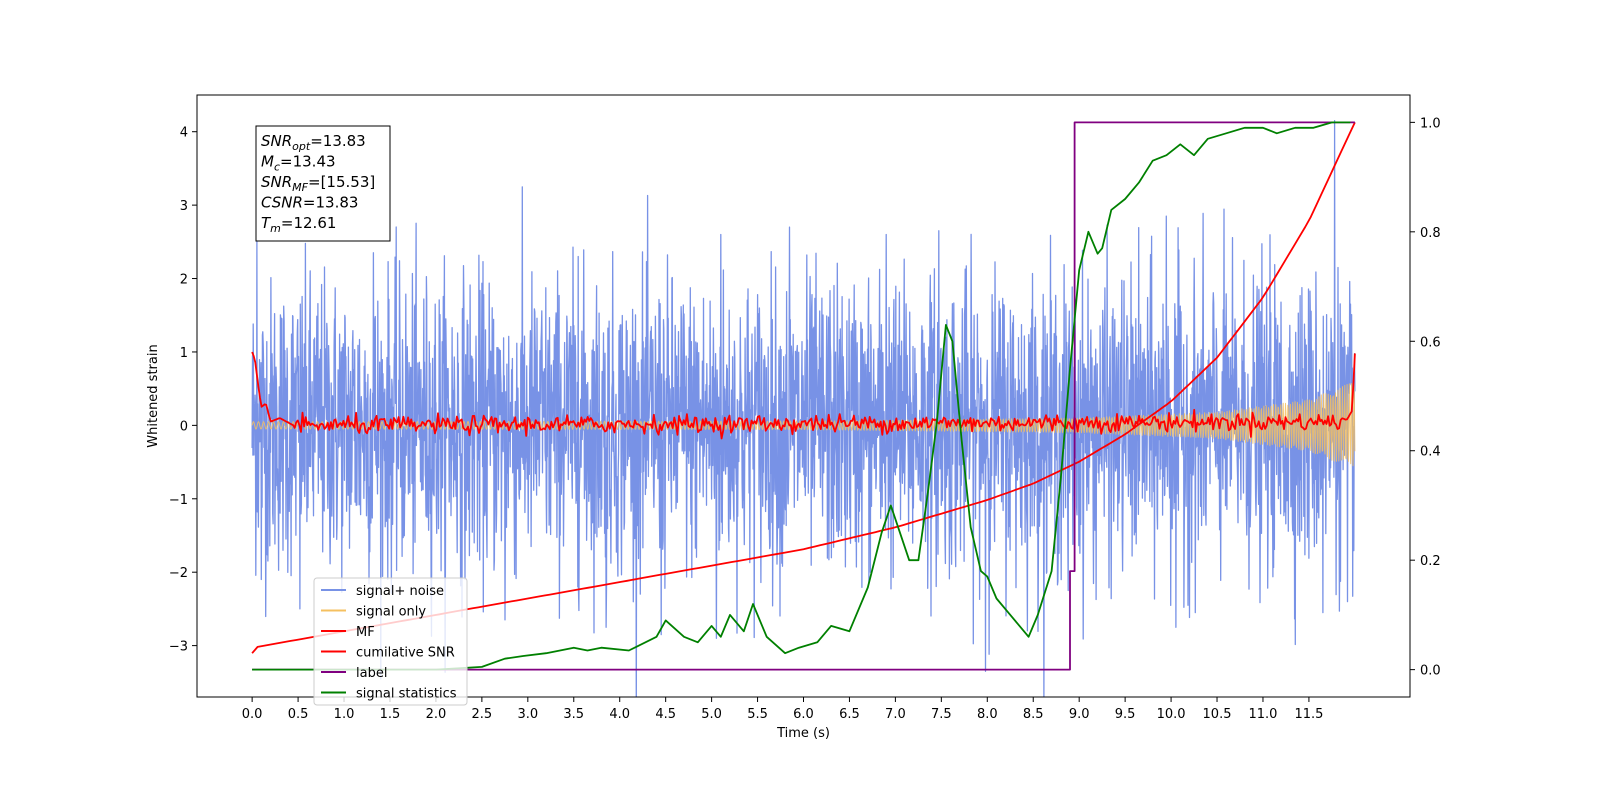  What do you see at coordinates (365, 632) in the screenshot?
I see `legend-label: MF` at bounding box center [365, 632].